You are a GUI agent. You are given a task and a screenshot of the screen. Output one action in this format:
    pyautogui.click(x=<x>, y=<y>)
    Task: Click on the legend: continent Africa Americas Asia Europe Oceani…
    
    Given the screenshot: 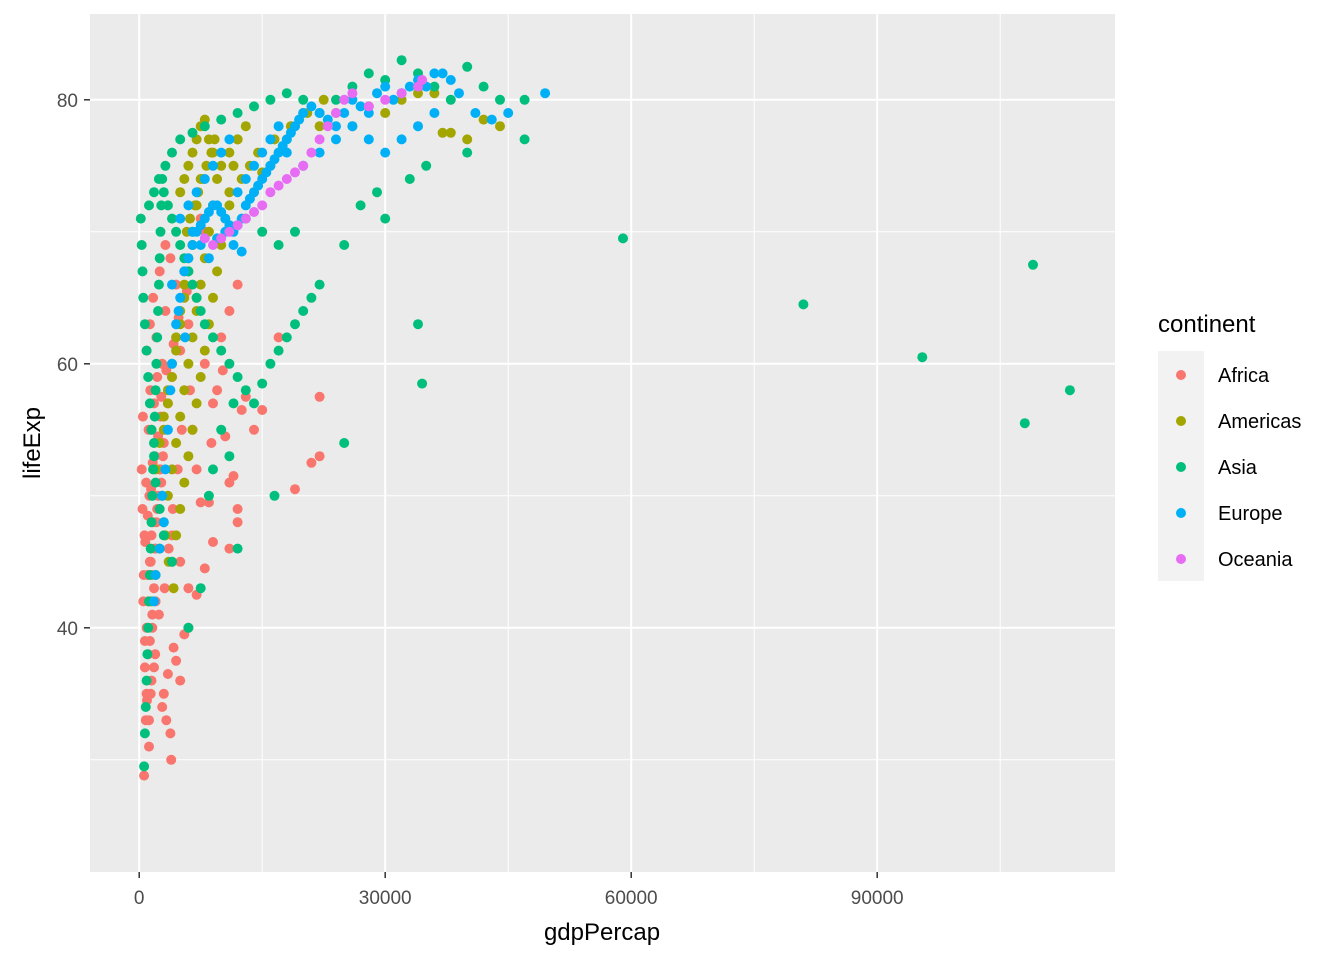 What is the action you would take?
    pyautogui.click(x=1229, y=446)
    